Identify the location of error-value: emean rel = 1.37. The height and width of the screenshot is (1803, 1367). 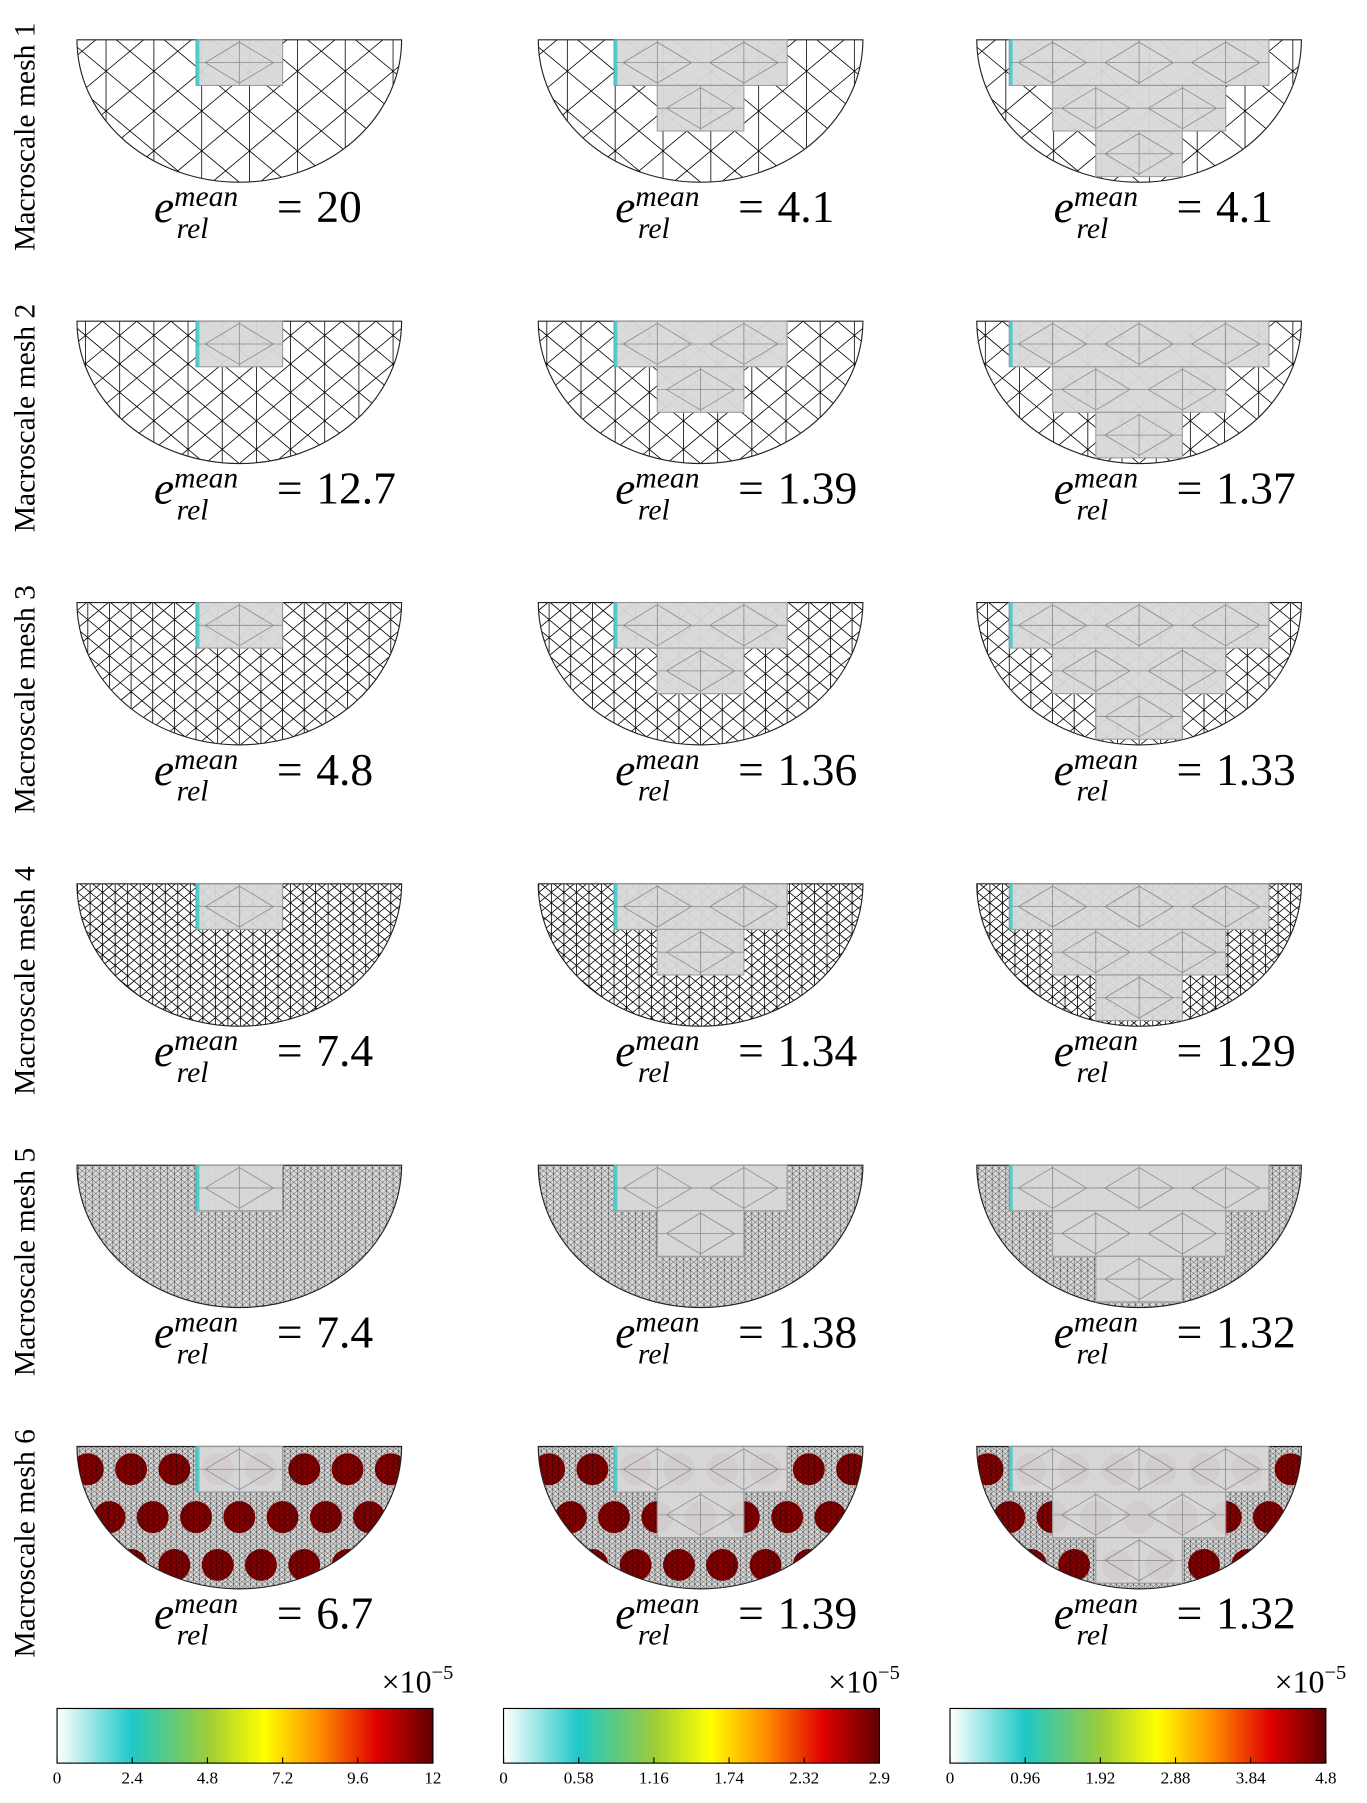
(1175, 494).